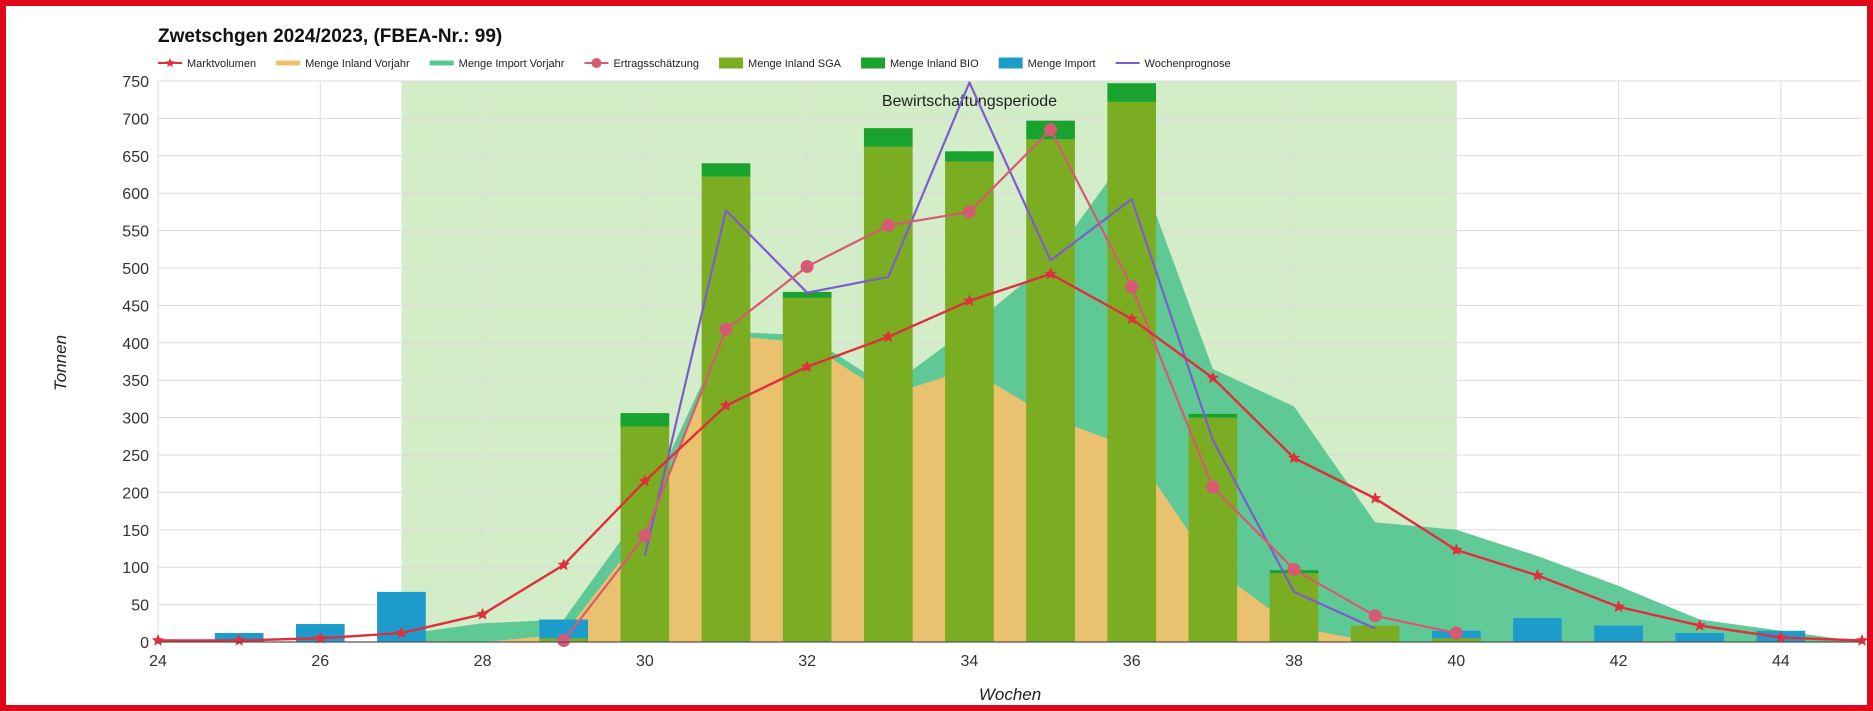  Describe the element at coordinates (135, 531) in the screenshot. I see `y-tick-label-150: 150` at that location.